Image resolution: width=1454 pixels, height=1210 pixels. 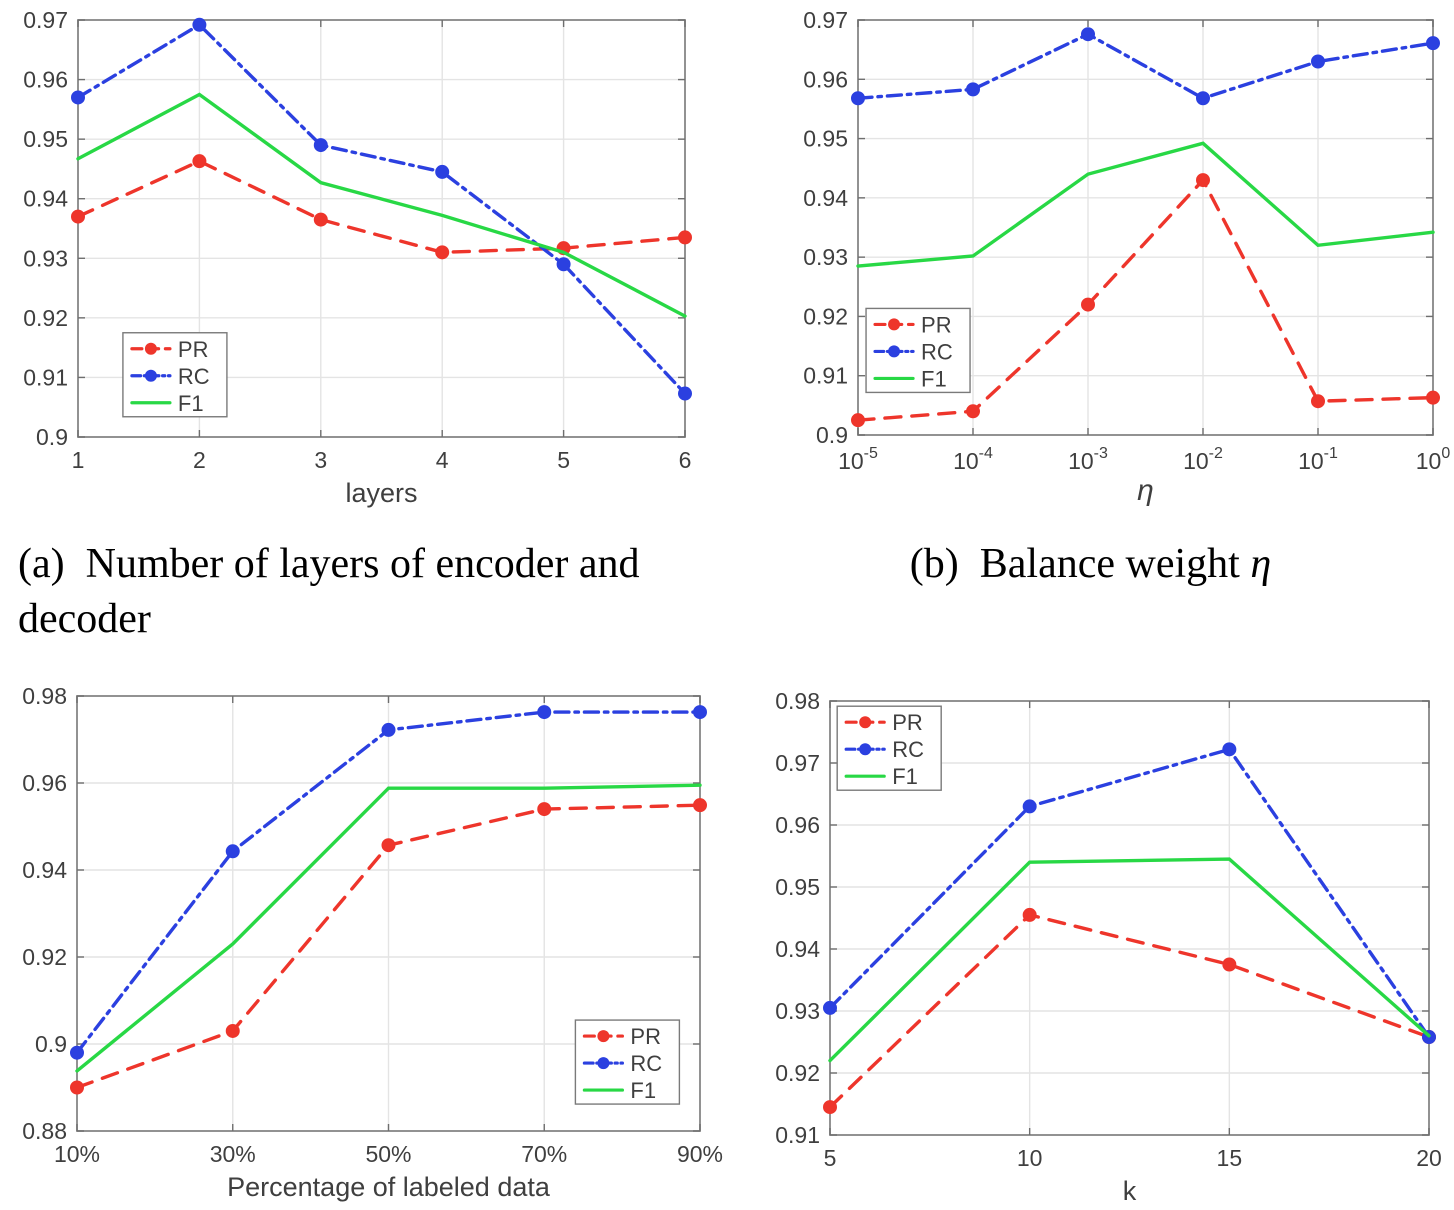 I want to click on y-tick-label: 0.9, so click(x=51, y=1044).